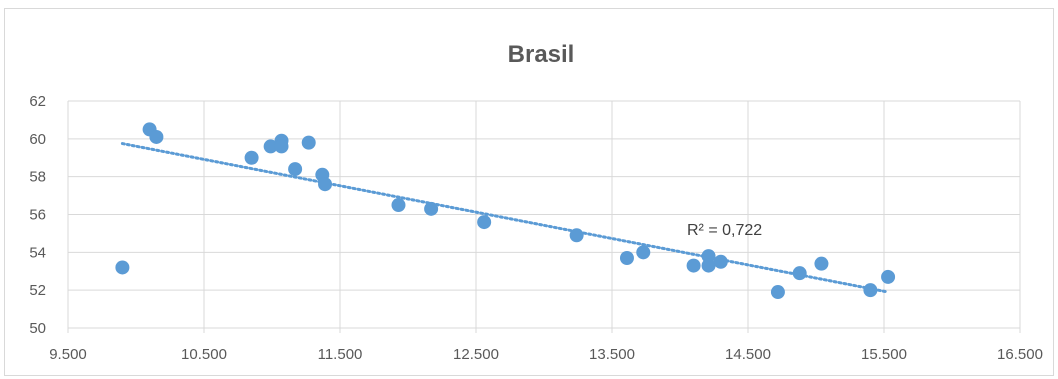  Describe the element at coordinates (37, 101) in the screenshot. I see `y-tick-label: 62` at that location.